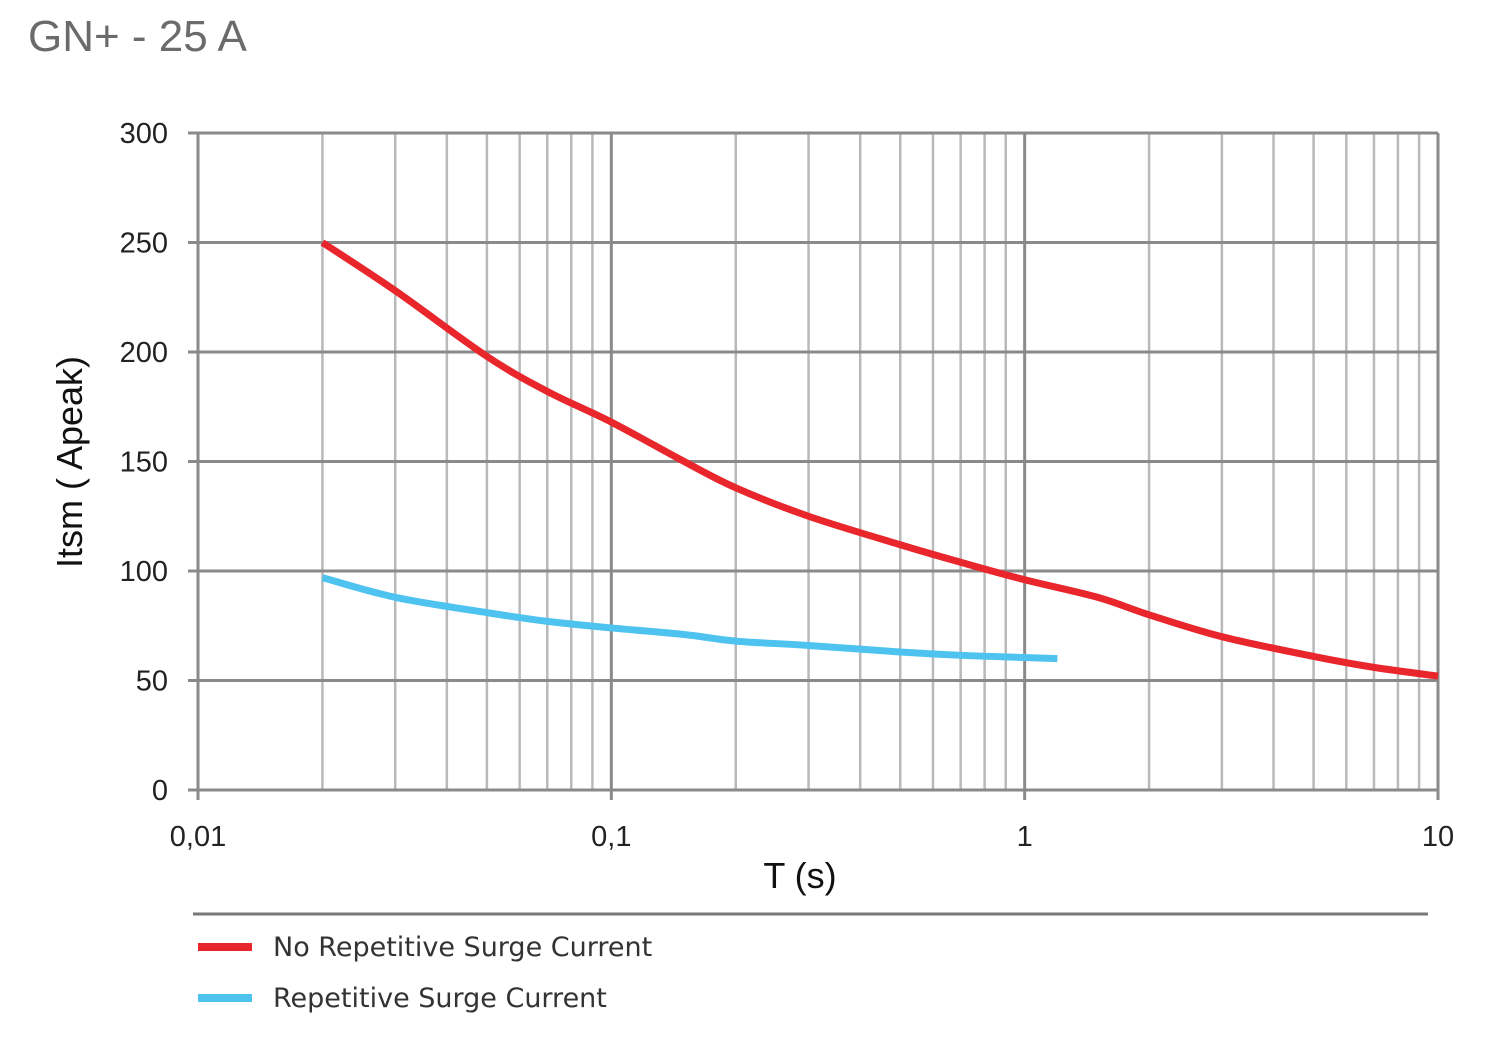  Describe the element at coordinates (69, 462) in the screenshot. I see `y-axis-label: Itsm ( Apeak)` at that location.